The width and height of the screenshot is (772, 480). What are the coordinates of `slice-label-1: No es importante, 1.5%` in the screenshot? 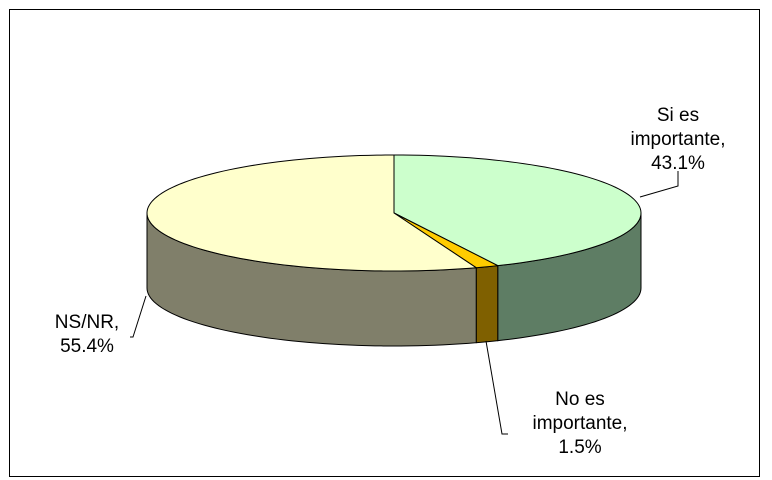 It's located at (579, 423).